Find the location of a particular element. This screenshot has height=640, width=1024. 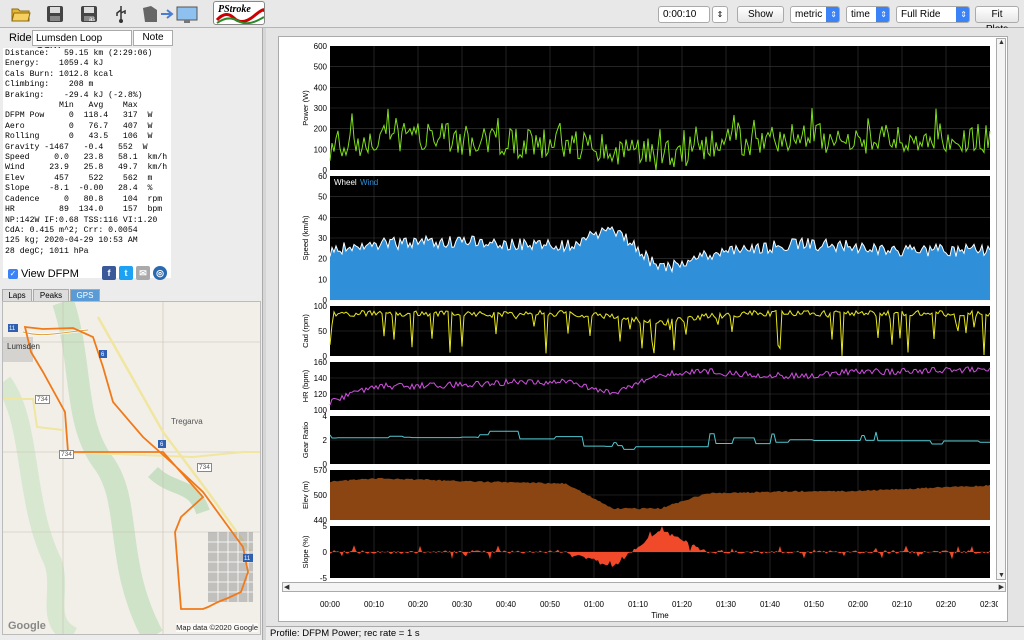

y-tick-label: 500 is located at coordinates (321, 495).